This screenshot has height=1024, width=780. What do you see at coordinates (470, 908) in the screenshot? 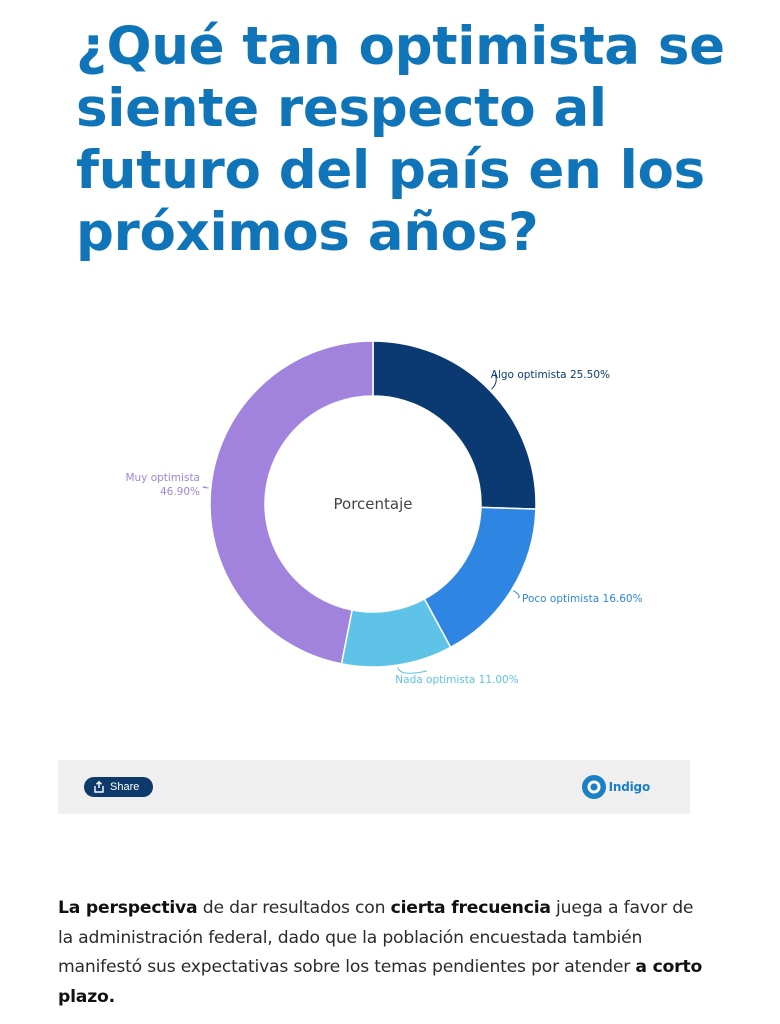
I see `emphasis-frecuencia: cierta frecuencia` at bounding box center [470, 908].